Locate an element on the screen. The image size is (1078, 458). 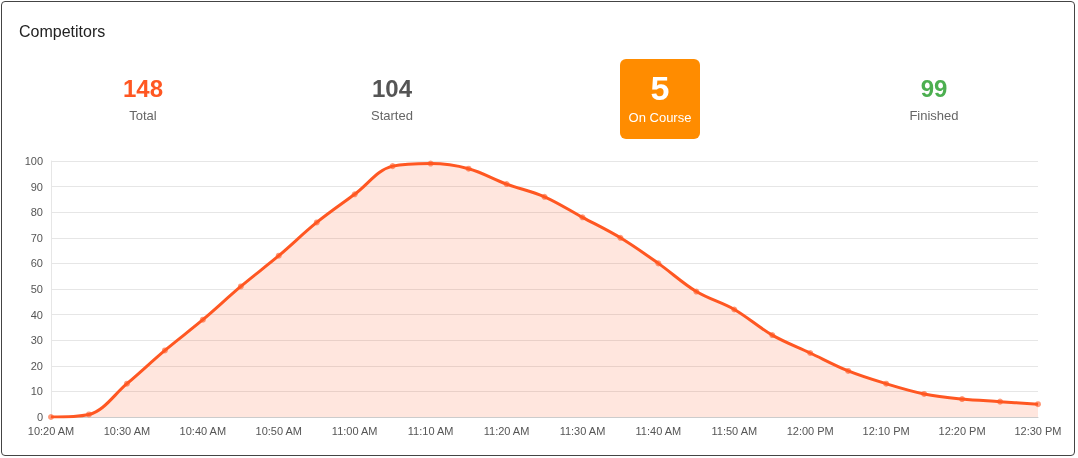
text: Finished is located at coordinates (934, 115).